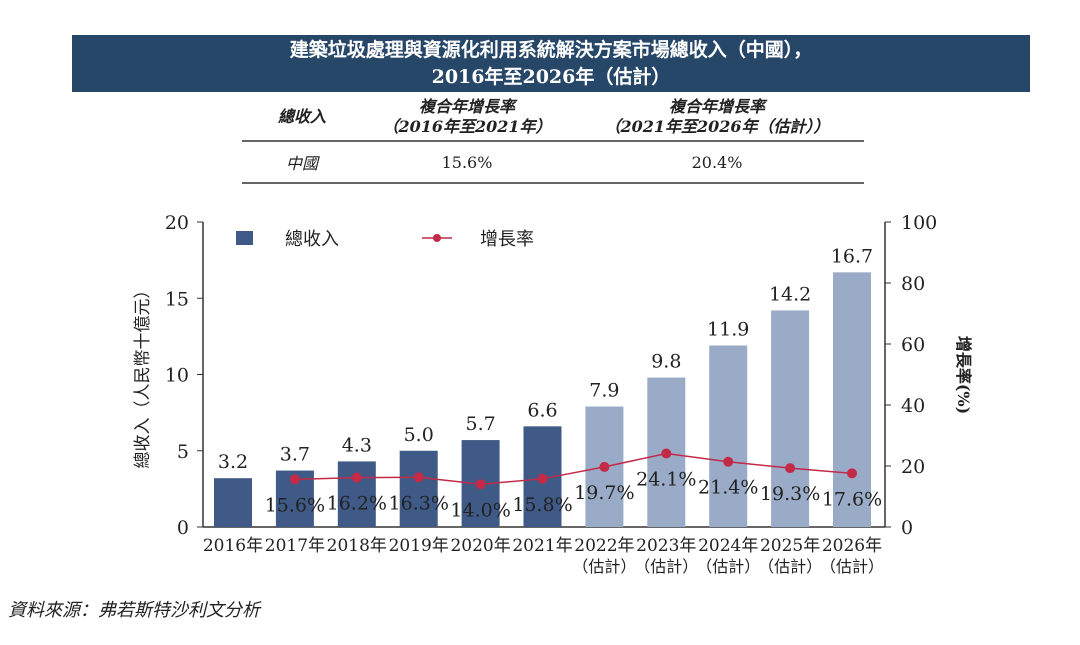  I want to click on title-line-1: 建築垃圾處理與資源化利用系統解決方案市場總收入（中國），, so click(551, 50).